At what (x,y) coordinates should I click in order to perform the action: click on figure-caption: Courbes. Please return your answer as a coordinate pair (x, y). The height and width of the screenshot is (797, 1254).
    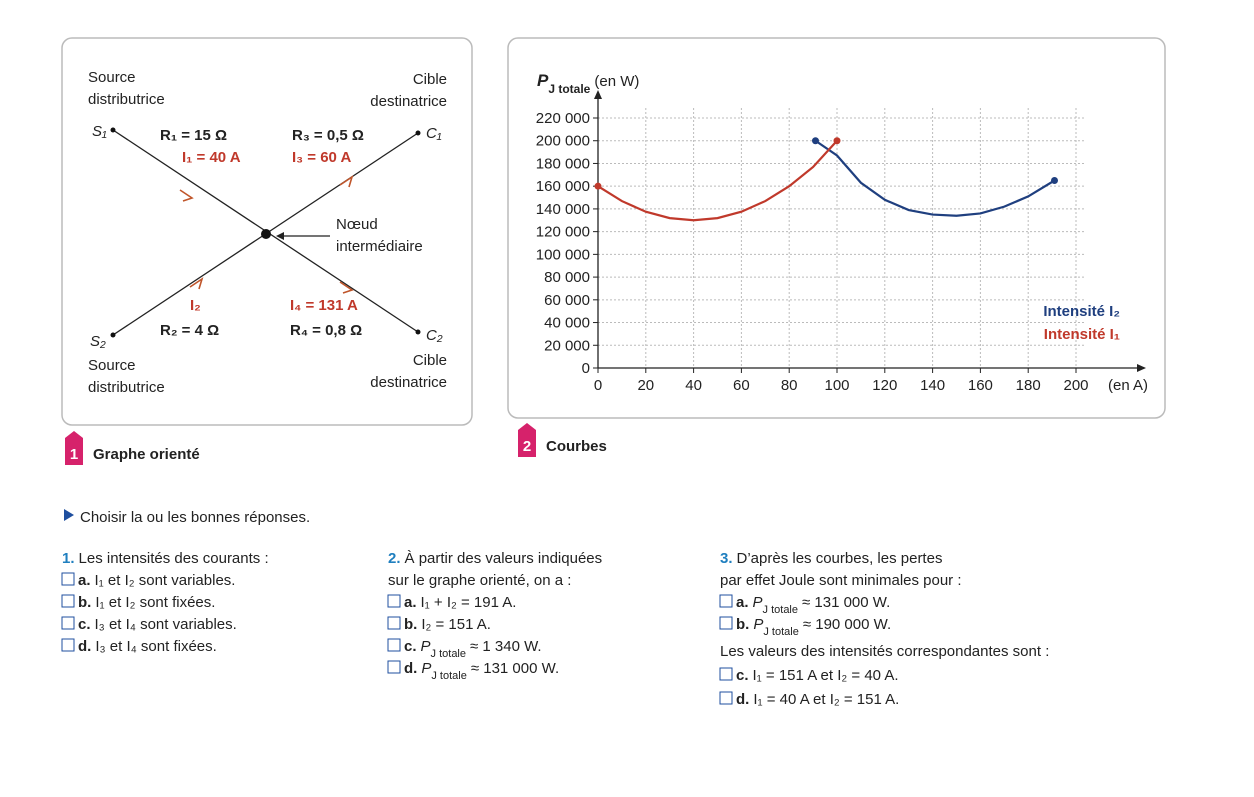
    Looking at the image, I should click on (576, 446).